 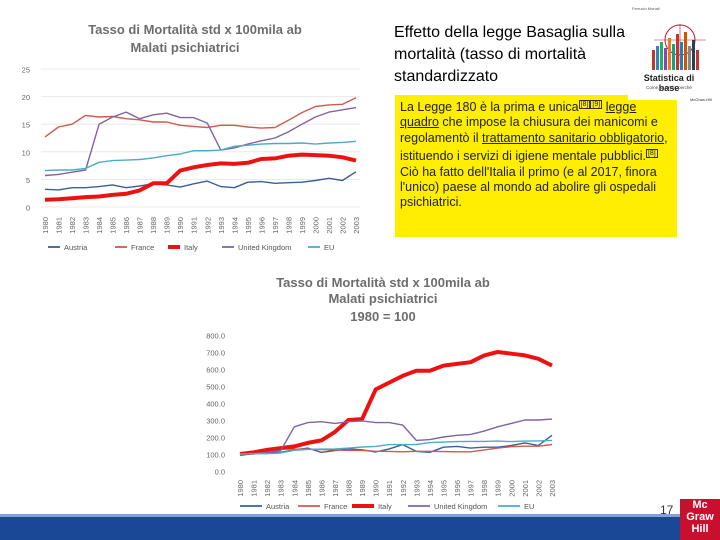 I want to click on link-trattamento-sanitario: trattamento sanitario obbligatorio, so click(x=573, y=137).